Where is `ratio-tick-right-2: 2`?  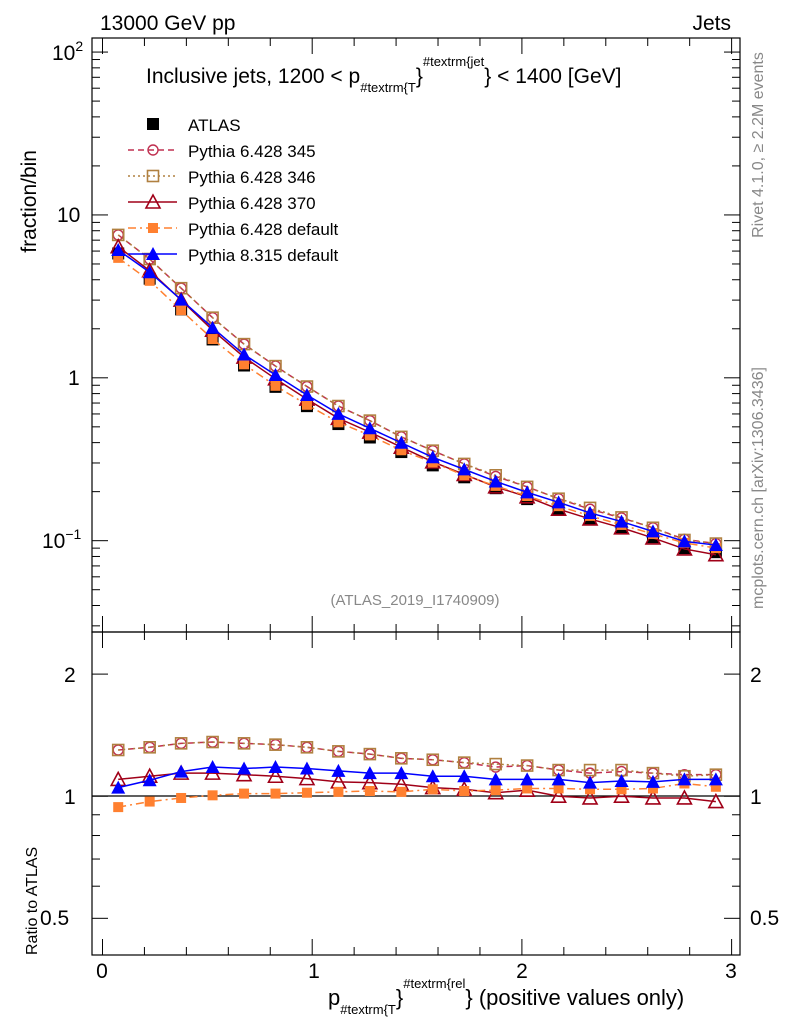 ratio-tick-right-2: 2 is located at coordinates (756, 675).